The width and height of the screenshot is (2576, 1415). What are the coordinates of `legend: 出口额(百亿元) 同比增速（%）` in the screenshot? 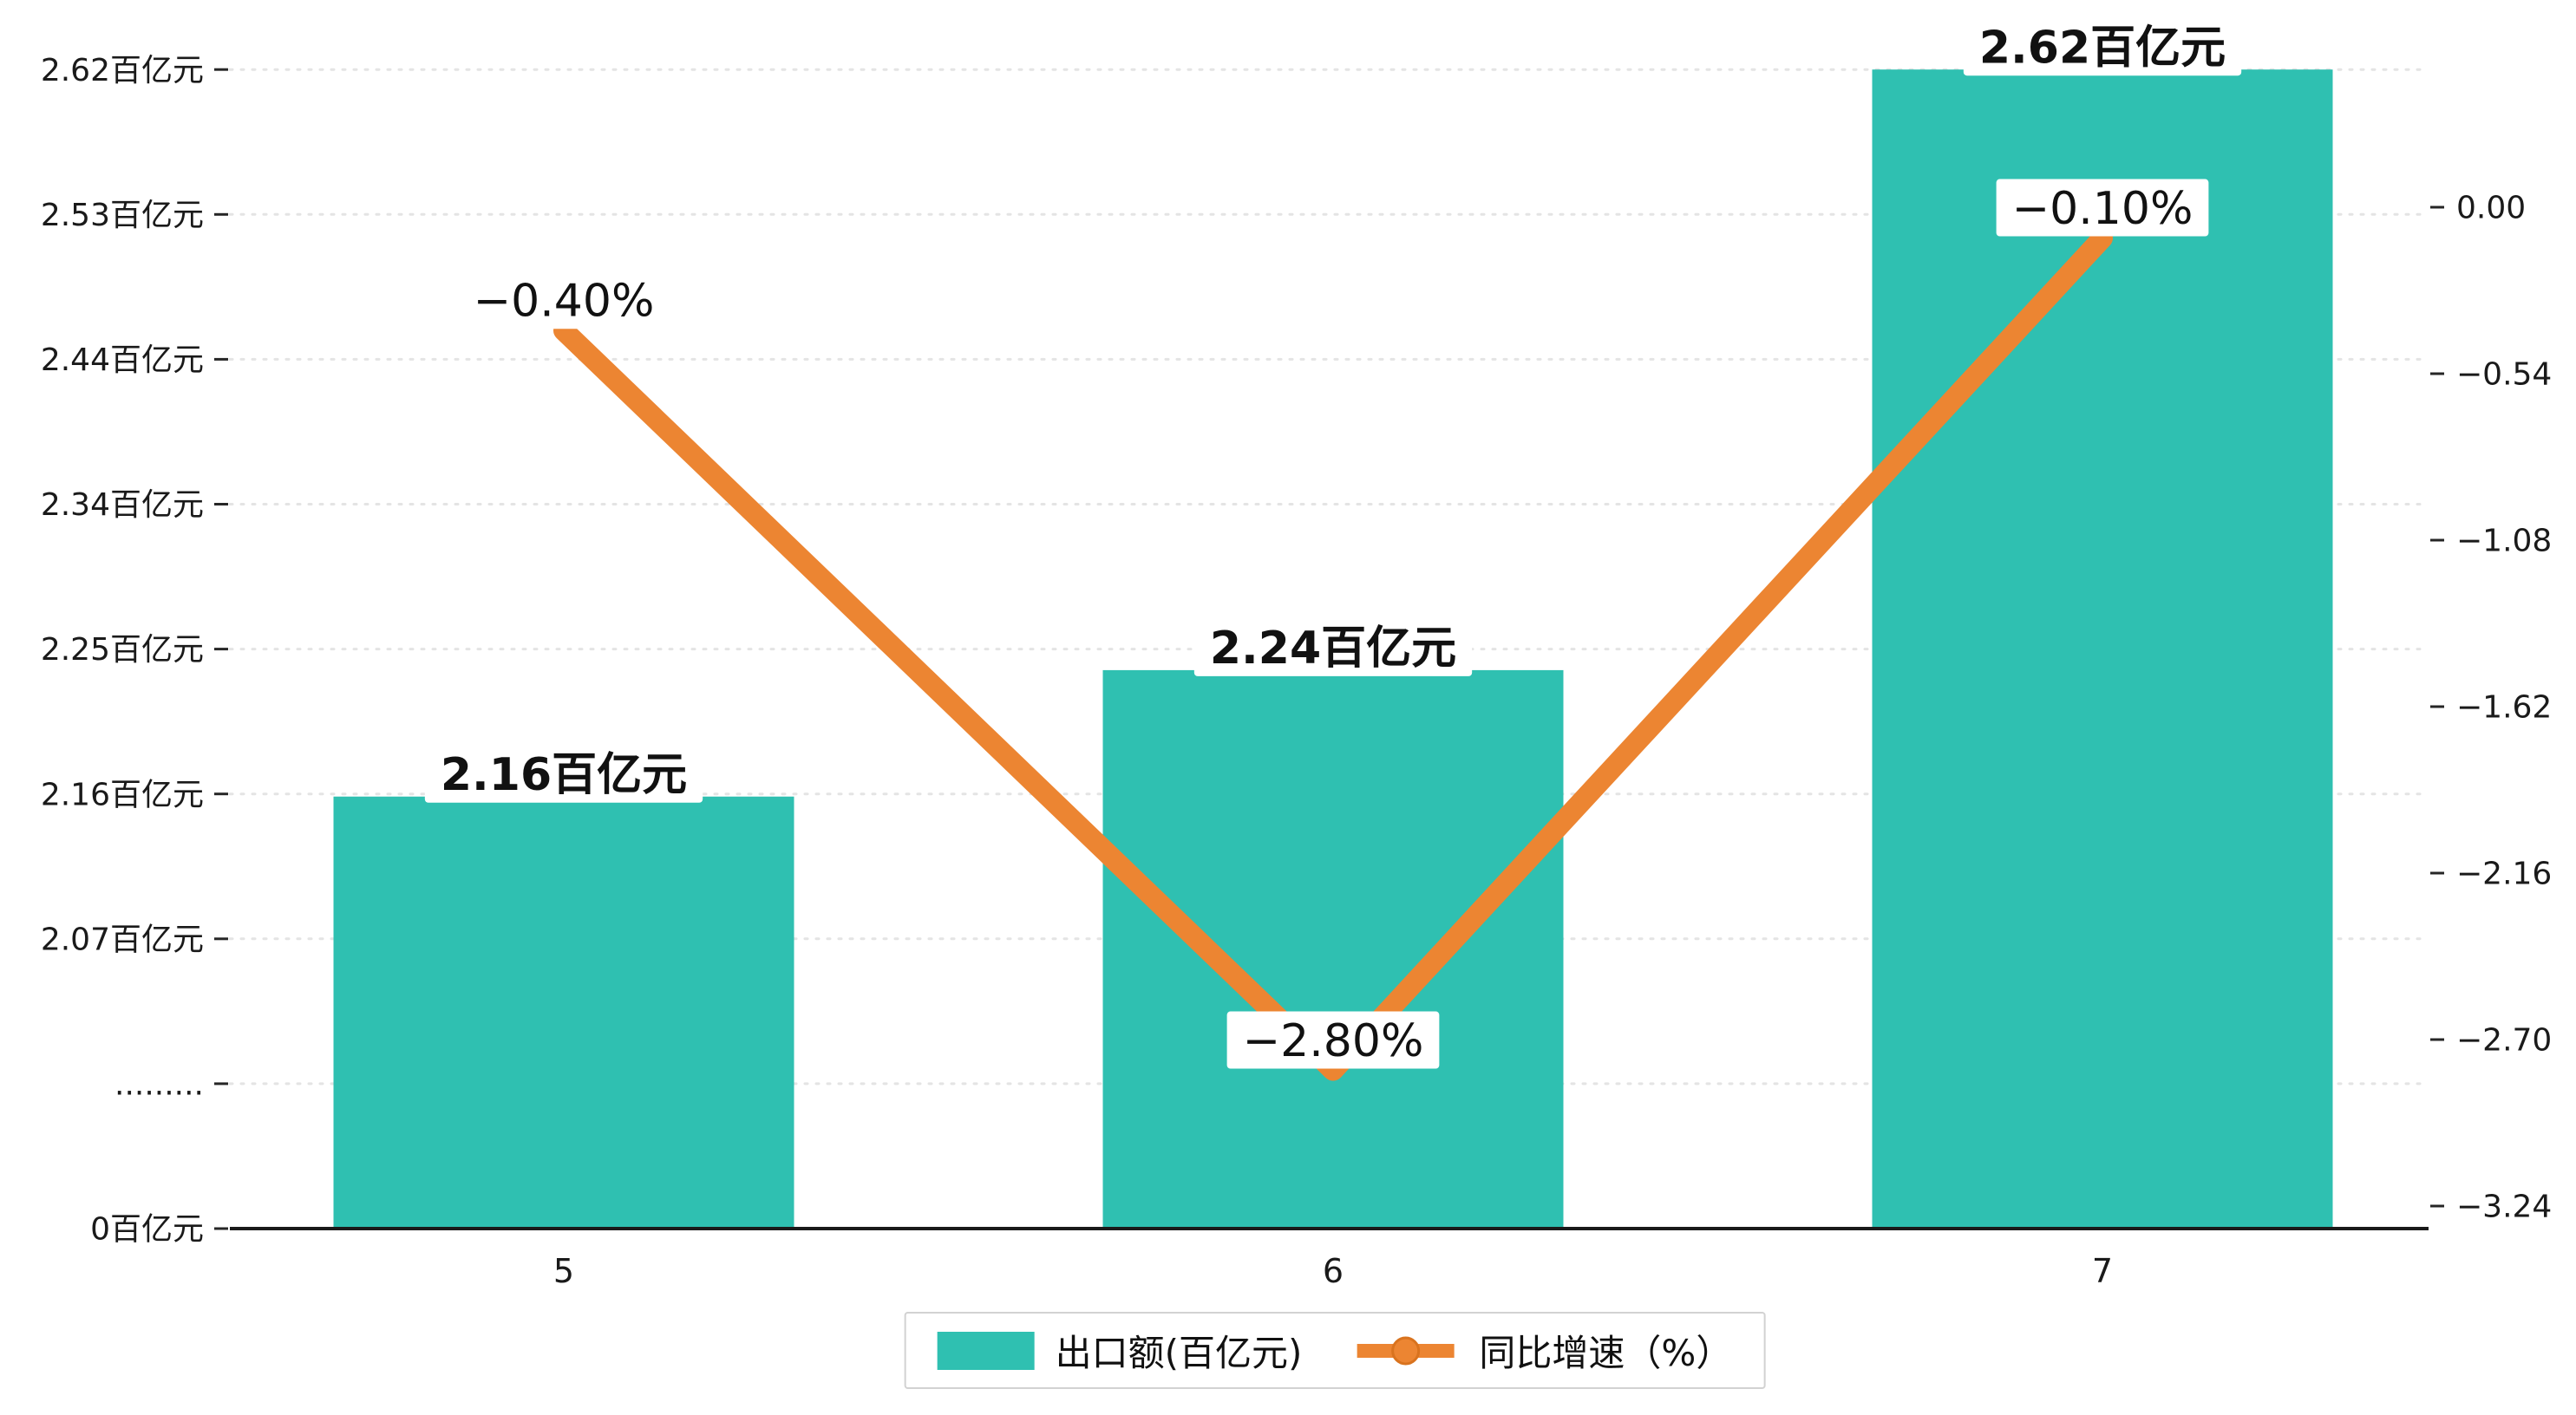 It's located at (1335, 1350).